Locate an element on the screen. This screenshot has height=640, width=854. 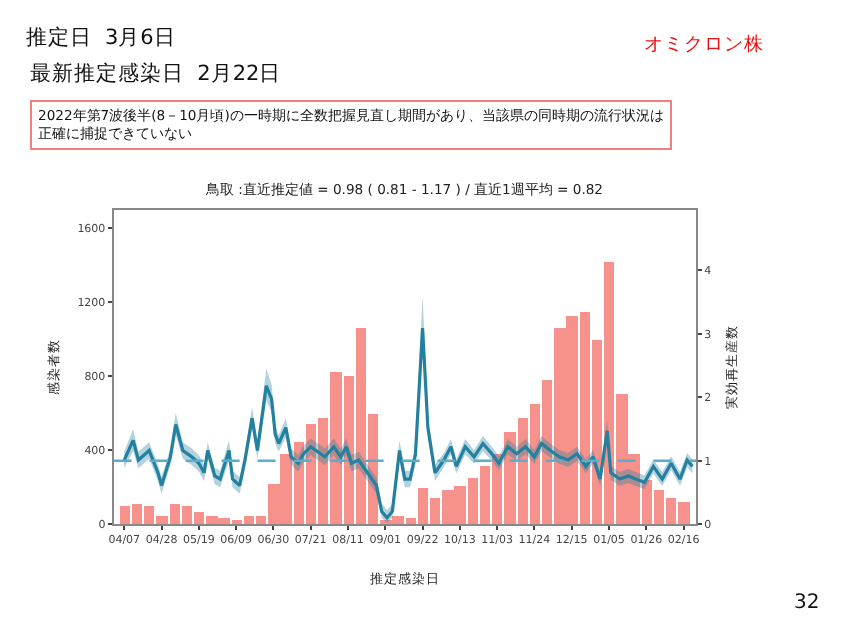
text: 32 is located at coordinates (807, 603).